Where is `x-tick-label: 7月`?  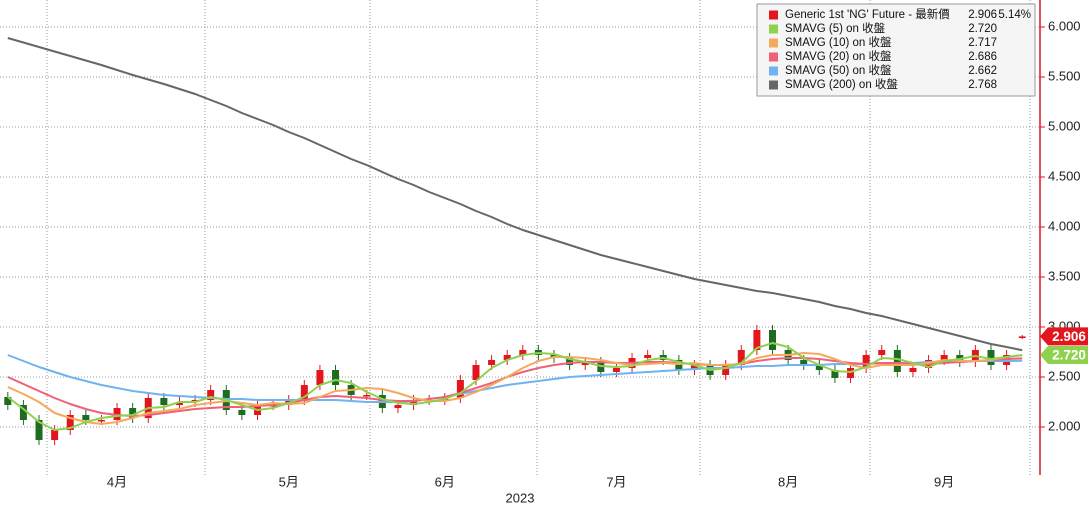
x-tick-label: 7月 is located at coordinates (616, 481).